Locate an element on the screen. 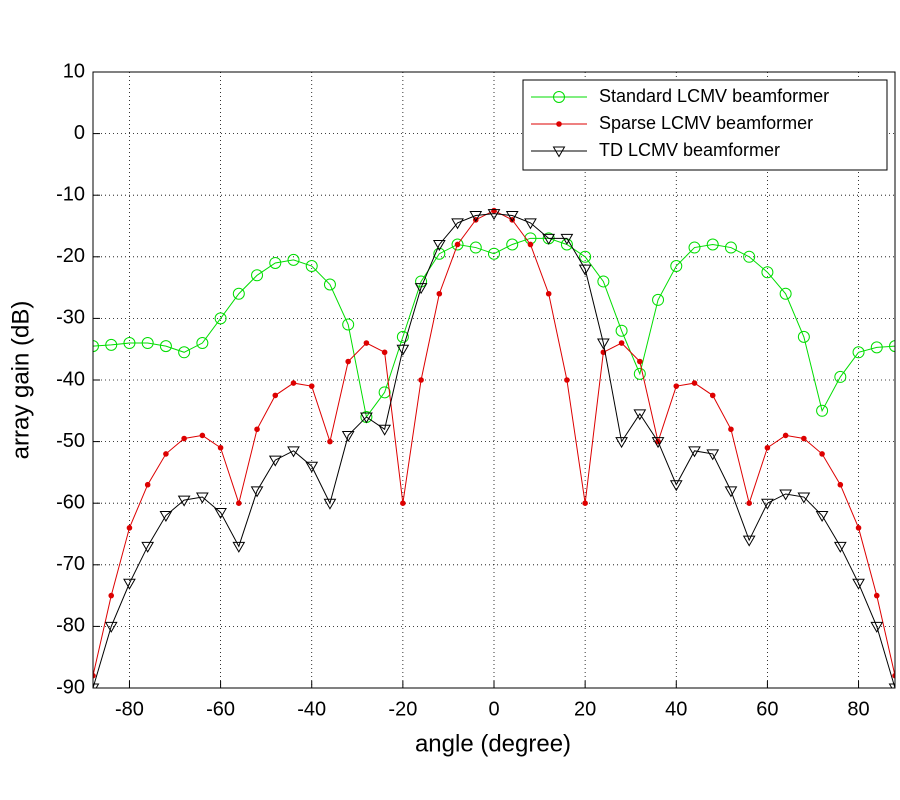 Image resolution: width=900 pixels, height=800 pixels. x-tick-label: 40 is located at coordinates (676, 709).